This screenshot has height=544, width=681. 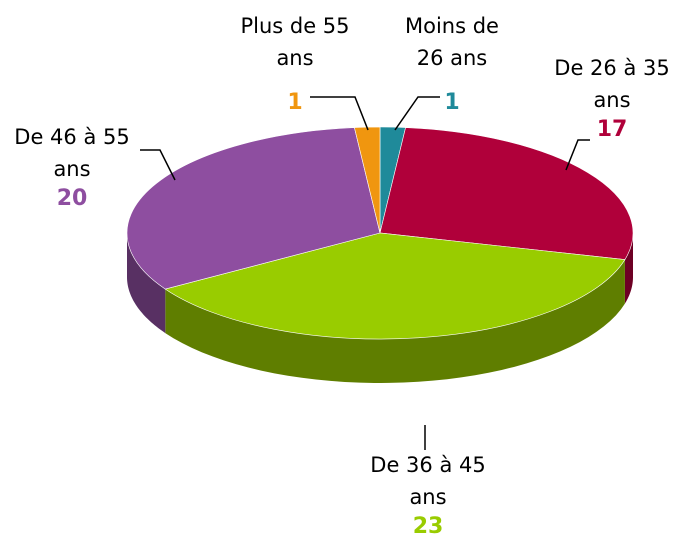 What do you see at coordinates (72, 198) in the screenshot?
I see `value-label: 20` at bounding box center [72, 198].